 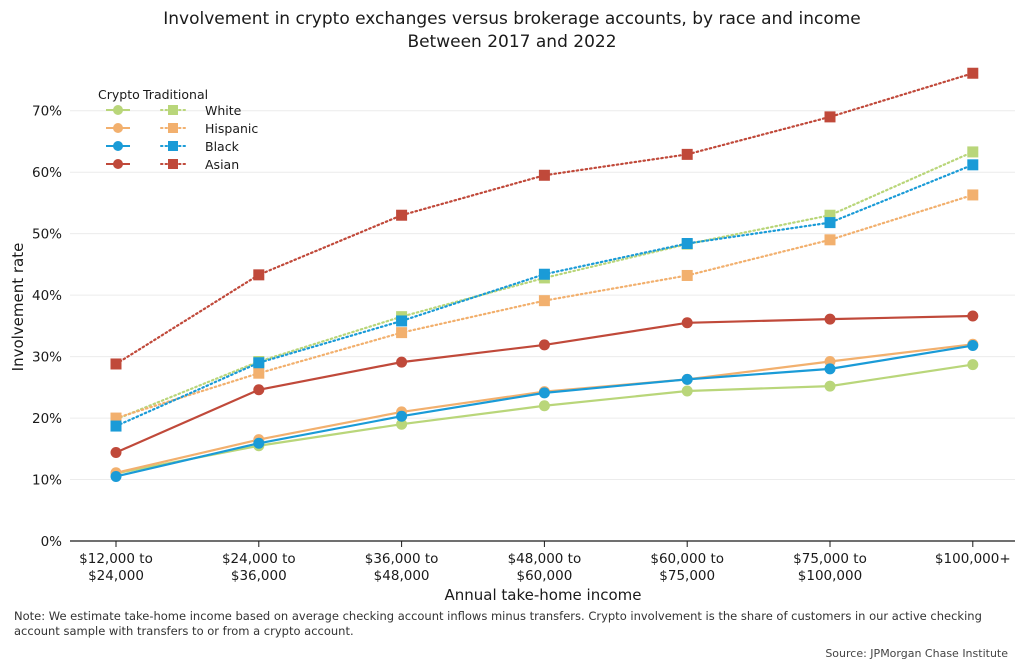 What do you see at coordinates (52, 542) in the screenshot?
I see `y-tick-label: 0%` at bounding box center [52, 542].